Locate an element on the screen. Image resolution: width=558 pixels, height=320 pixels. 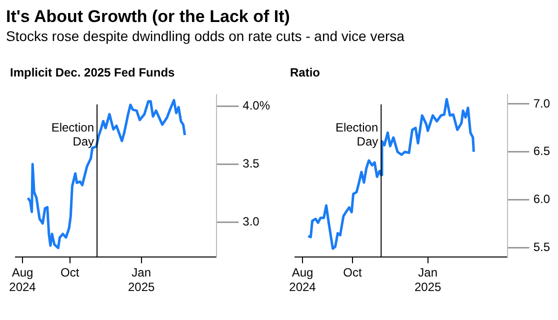
y-tick-label: 5.5 is located at coordinates (541, 247).